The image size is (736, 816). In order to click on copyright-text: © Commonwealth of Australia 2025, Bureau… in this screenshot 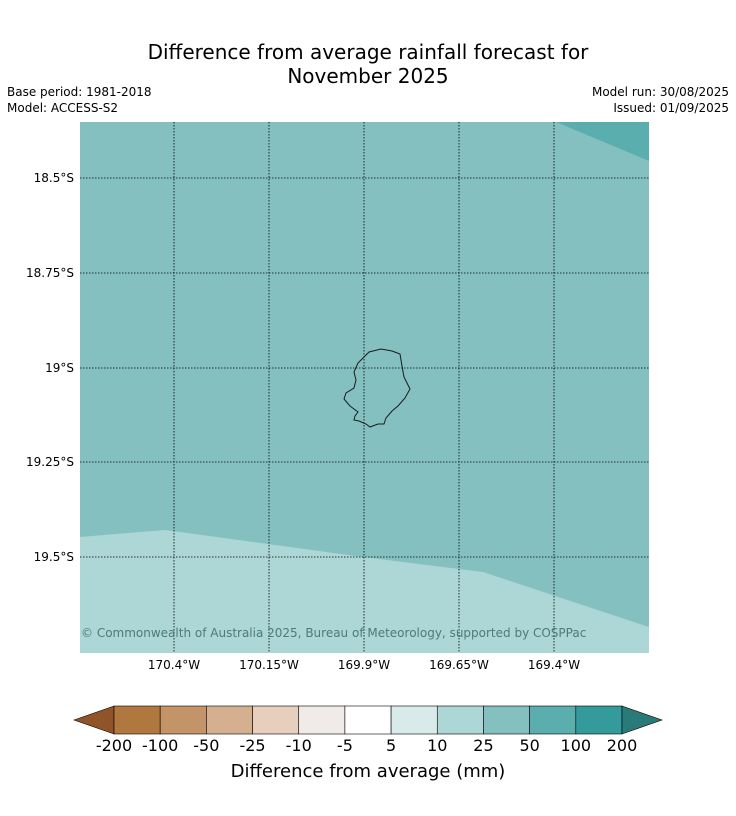, I will do `click(334, 633)`.